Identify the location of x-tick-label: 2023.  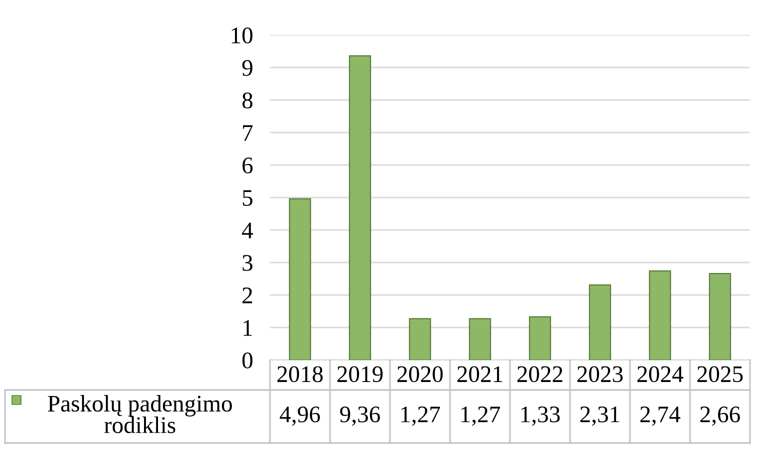
(600, 374).